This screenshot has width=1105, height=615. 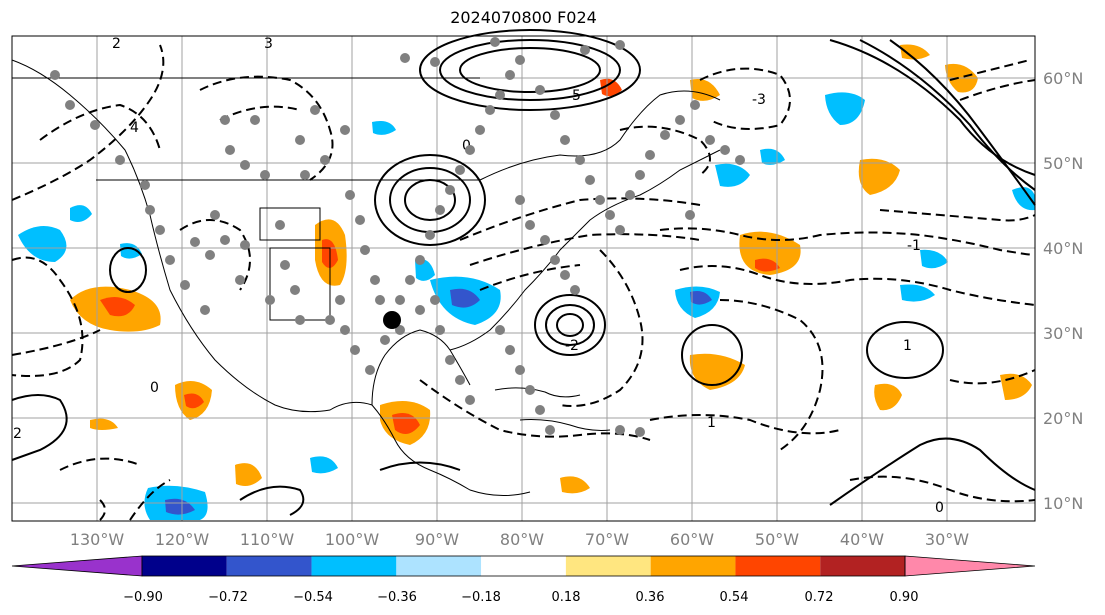 What do you see at coordinates (392, 320) in the screenshot?
I see `storm-marker` at bounding box center [392, 320].